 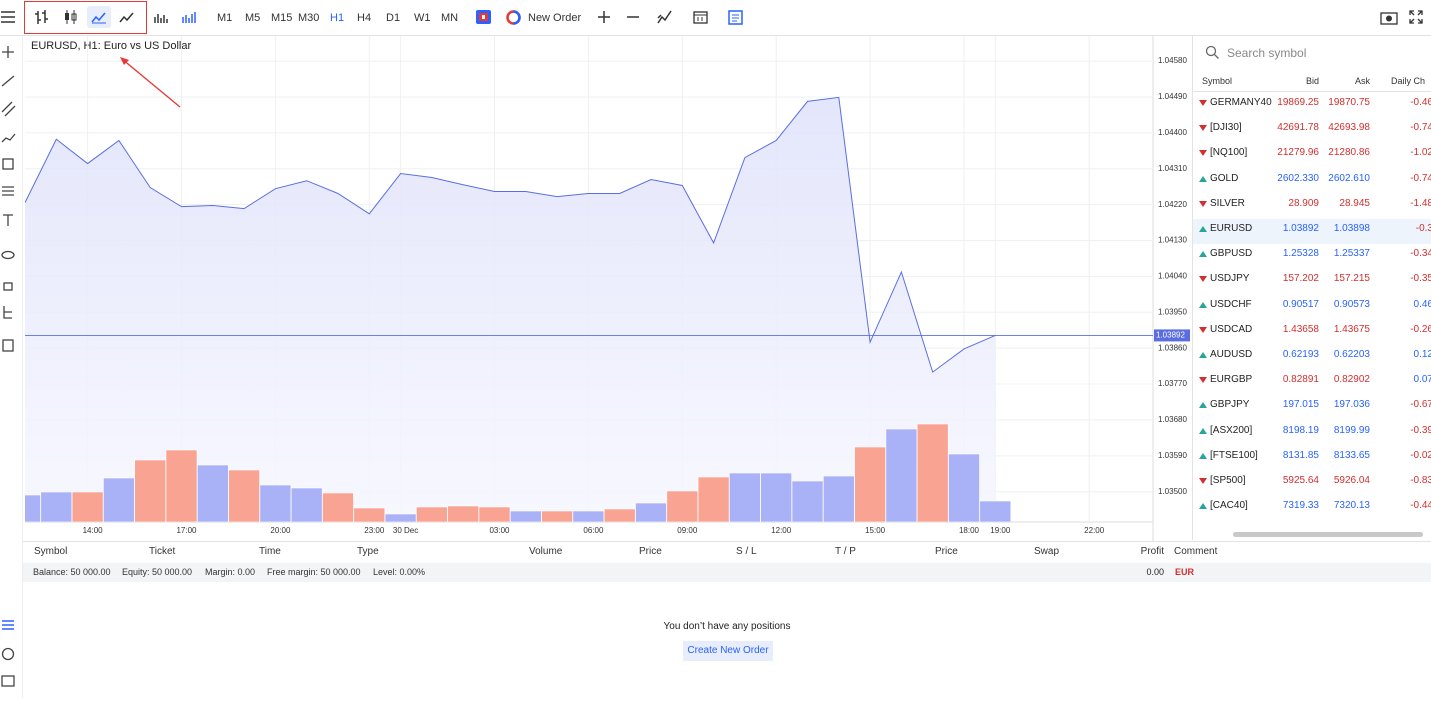 I want to click on text-tool, so click(x=8, y=220).